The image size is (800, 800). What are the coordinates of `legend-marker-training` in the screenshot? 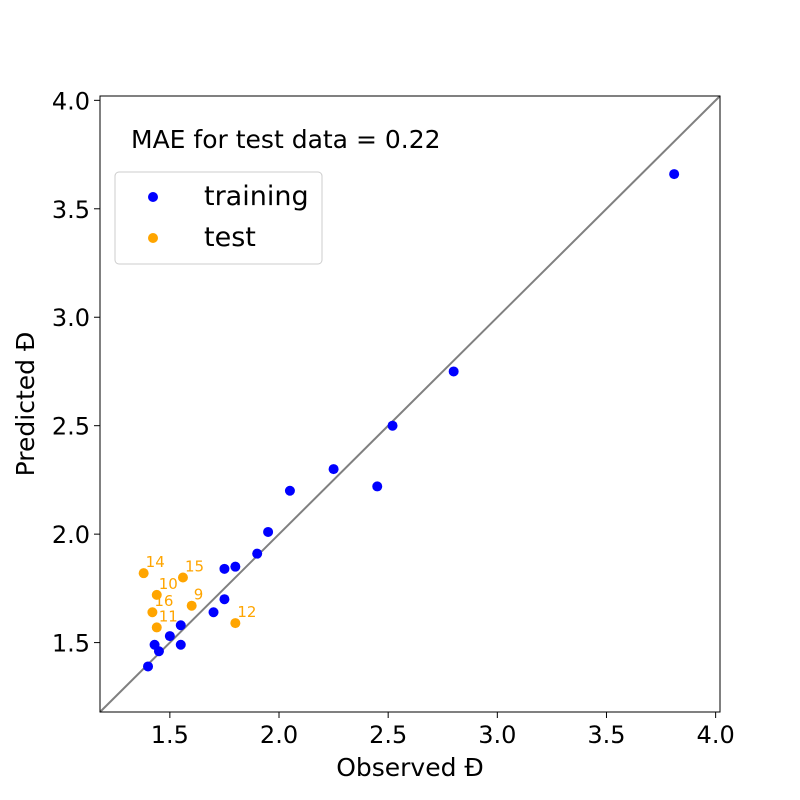 It's located at (153, 197).